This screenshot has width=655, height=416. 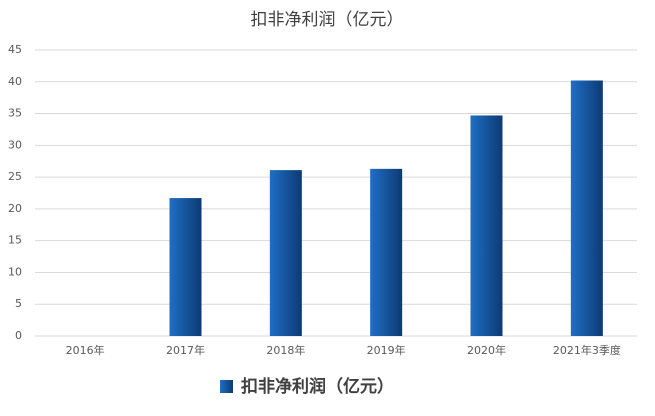 I want to click on x-tick-label: 2016年, so click(x=85, y=350).